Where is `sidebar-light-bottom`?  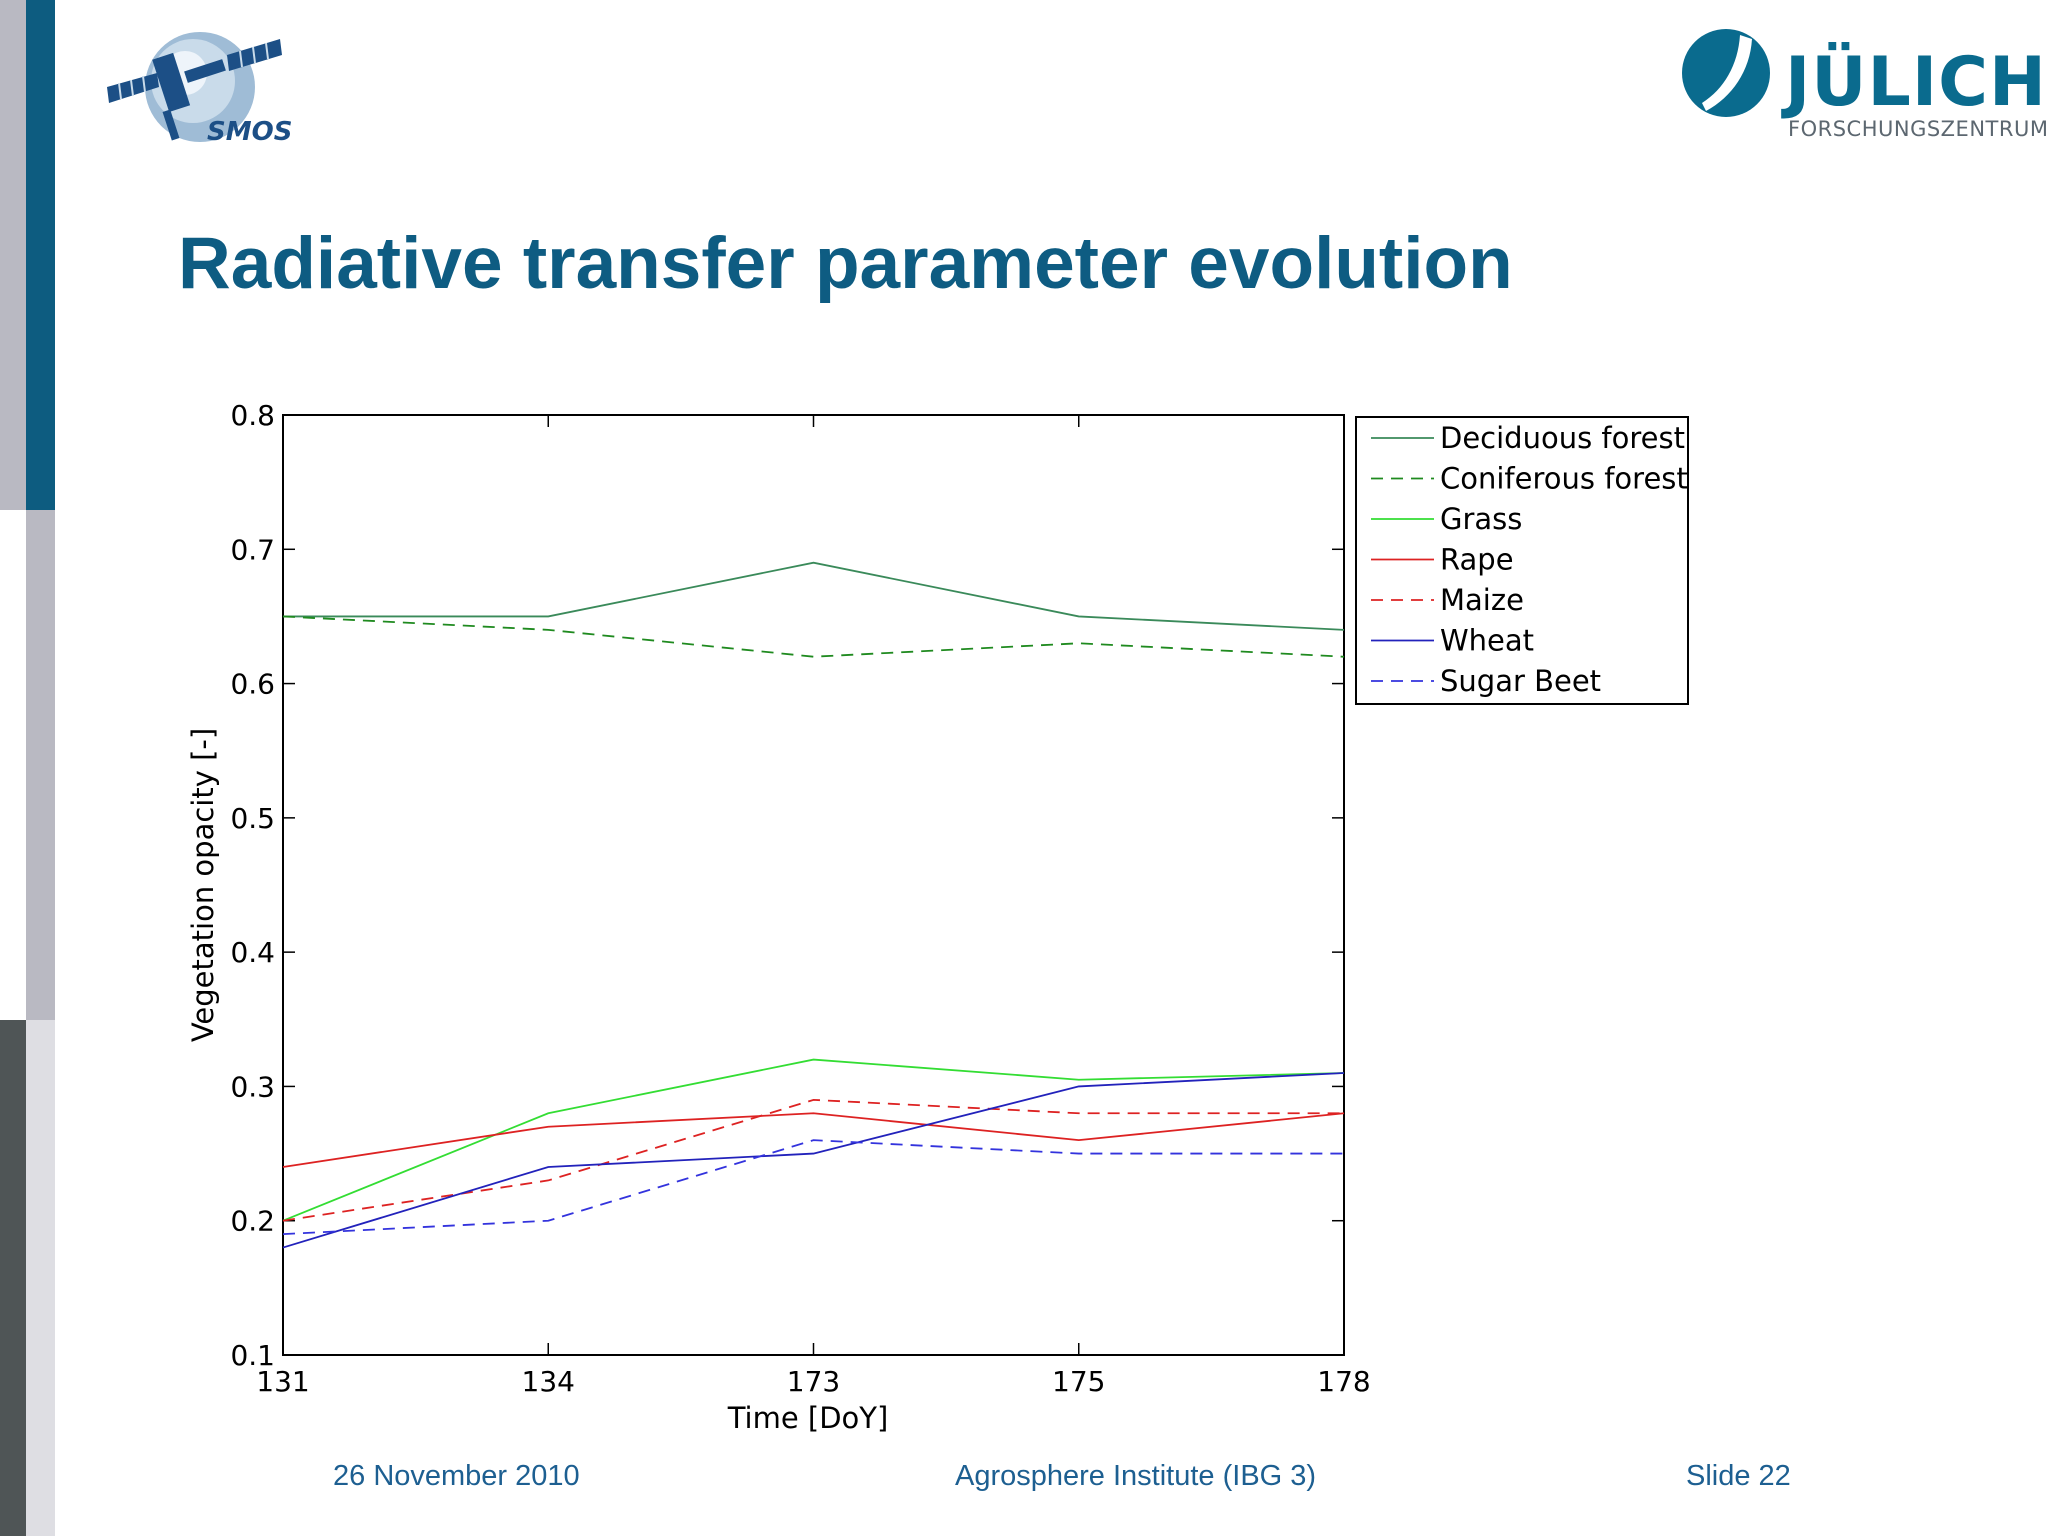
sidebar-light-bottom is located at coordinates (40, 1278).